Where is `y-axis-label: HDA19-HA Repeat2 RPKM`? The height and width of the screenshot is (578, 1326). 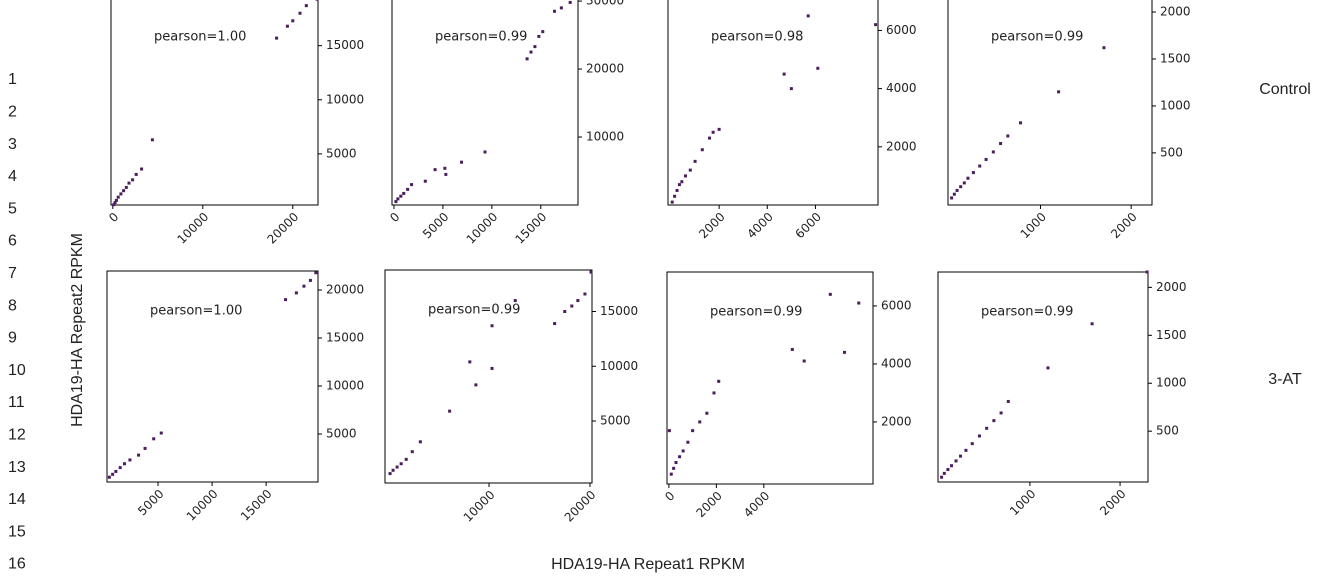 y-axis-label: HDA19-HA Repeat2 RPKM is located at coordinates (77, 330).